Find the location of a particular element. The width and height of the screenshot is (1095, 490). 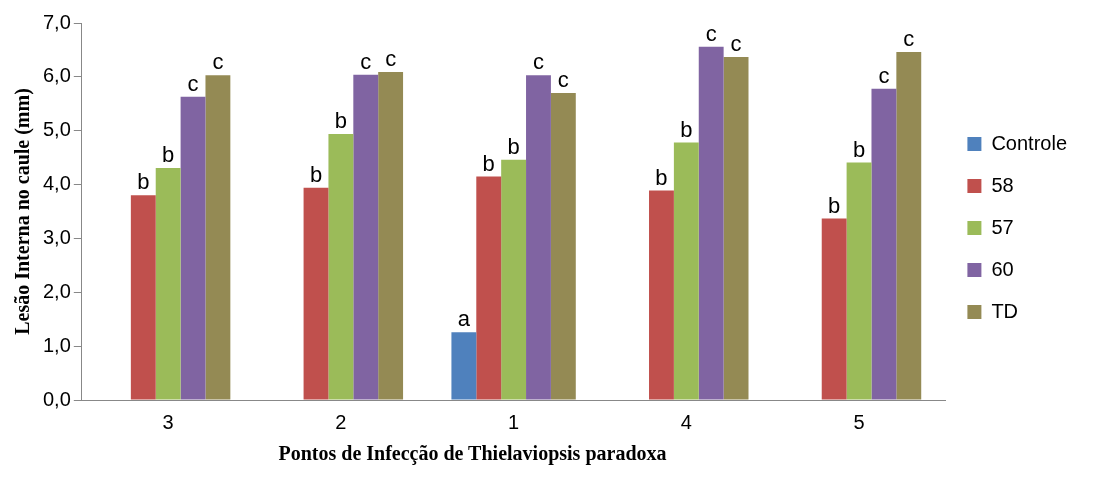

y-tick-label: 5,0 is located at coordinates (56, 129).